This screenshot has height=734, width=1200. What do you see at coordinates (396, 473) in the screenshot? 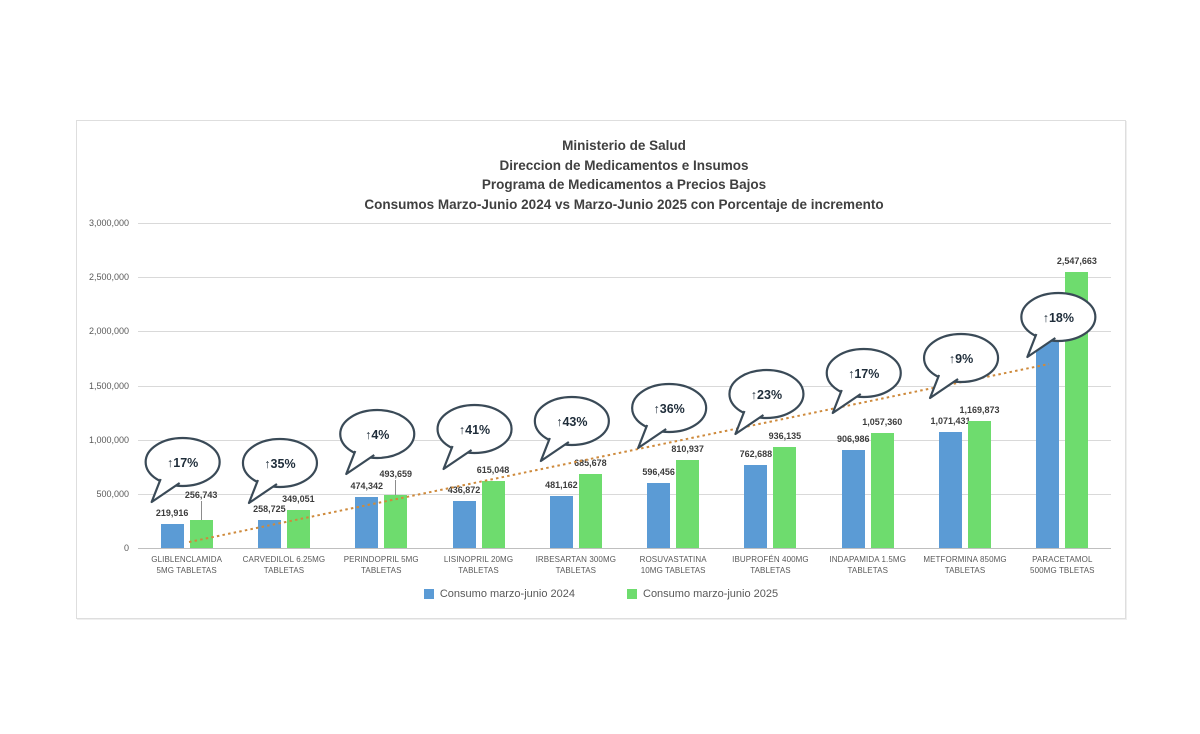
I see `value-label: 493,659` at bounding box center [396, 473].